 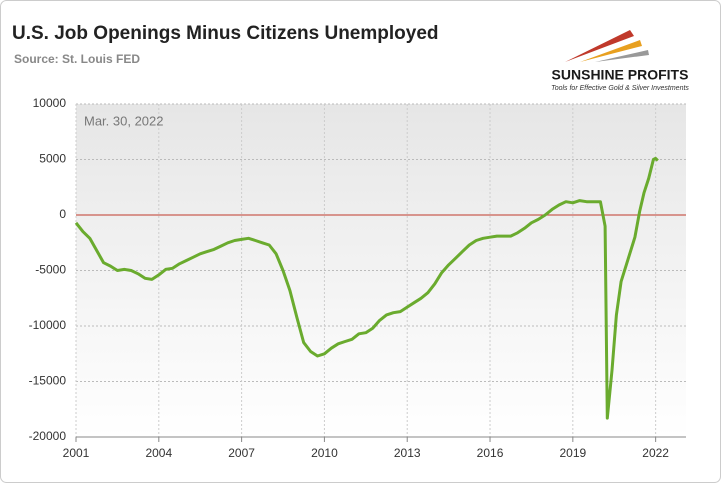 I want to click on x-tick-label: 2019, so click(x=572, y=453).